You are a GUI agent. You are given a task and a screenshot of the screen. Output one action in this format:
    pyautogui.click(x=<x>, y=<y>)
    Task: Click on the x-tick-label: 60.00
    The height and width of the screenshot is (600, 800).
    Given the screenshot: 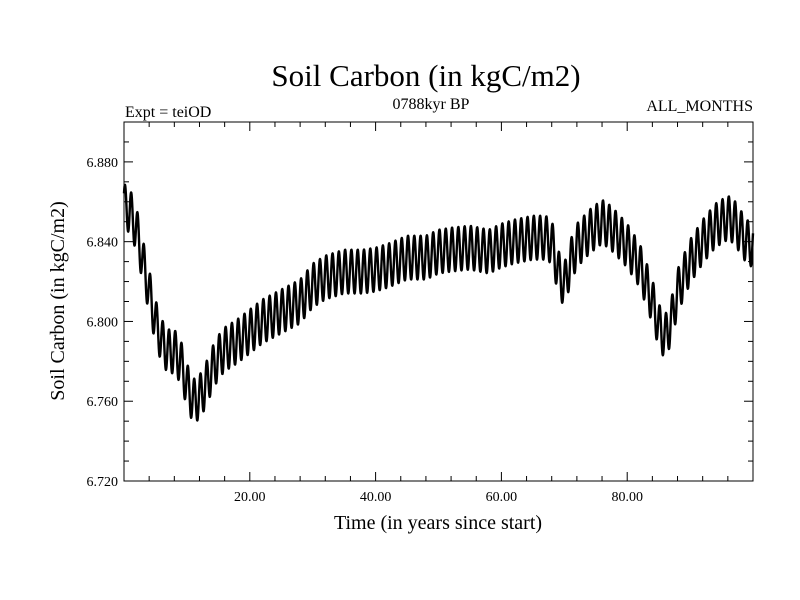 What is the action you would take?
    pyautogui.click(x=502, y=497)
    